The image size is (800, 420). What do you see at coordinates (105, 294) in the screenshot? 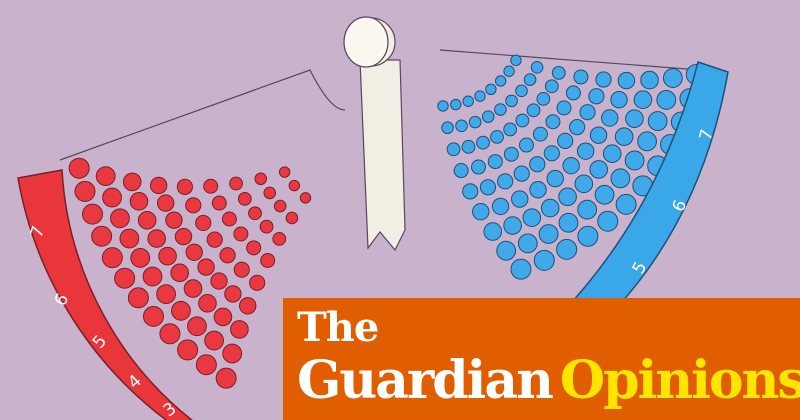
I see `red-band` at bounding box center [105, 294].